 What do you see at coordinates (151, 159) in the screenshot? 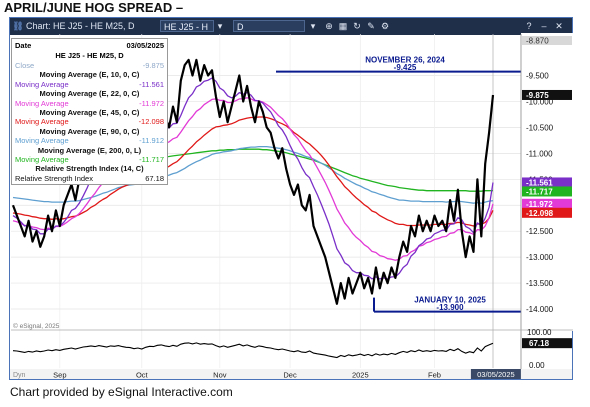
I see `legend-item-value: -11.717` at bounding box center [151, 159].